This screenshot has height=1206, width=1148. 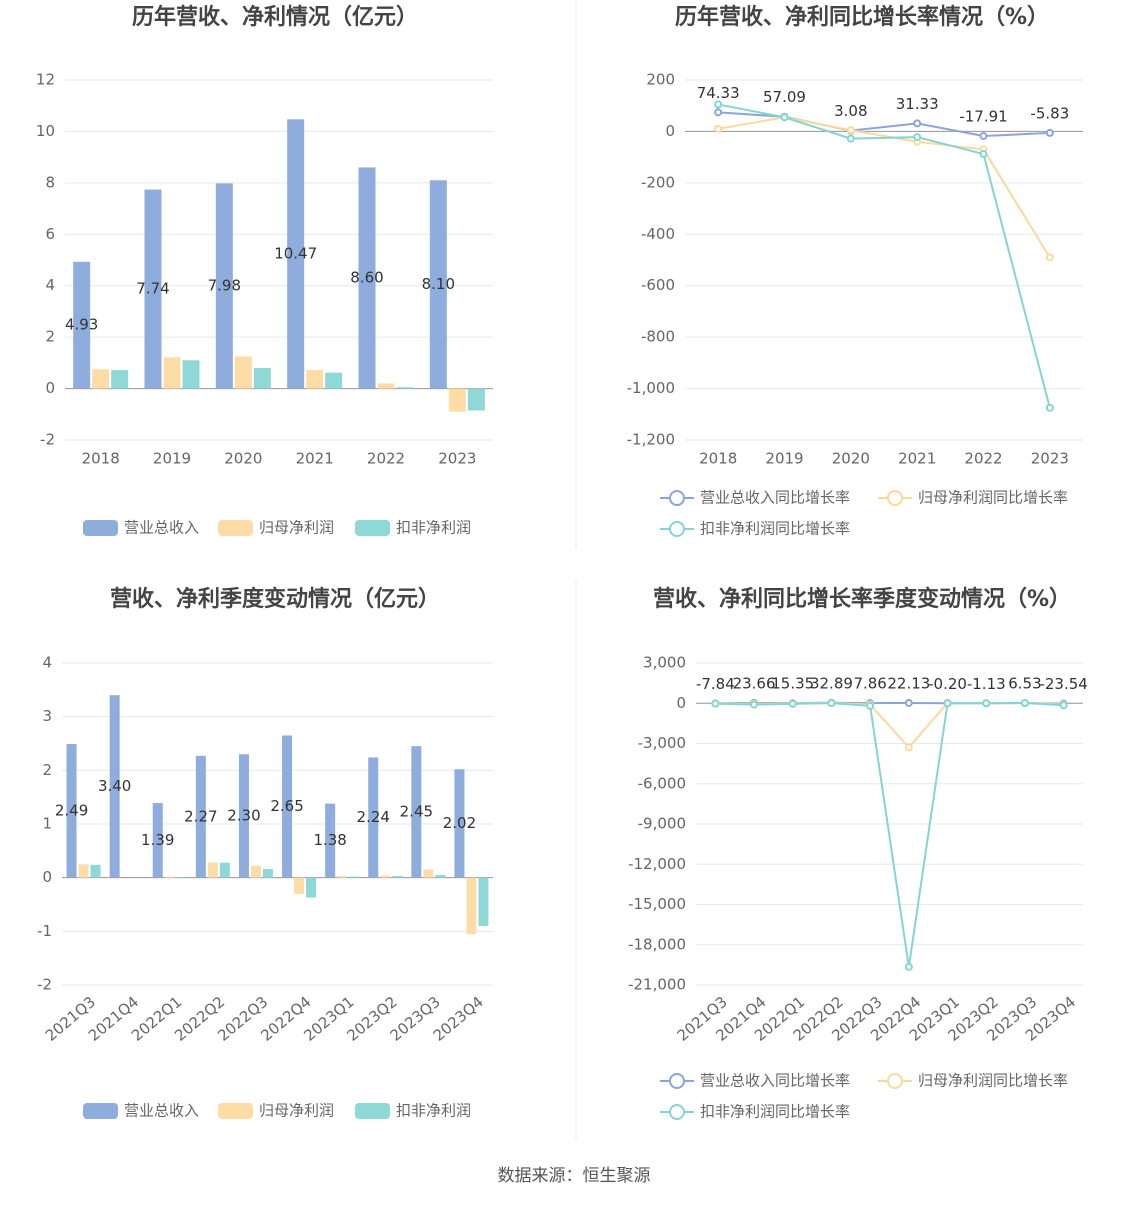 What do you see at coordinates (657, 985) in the screenshot?
I see `y-tick-label: -21,000` at bounding box center [657, 985].